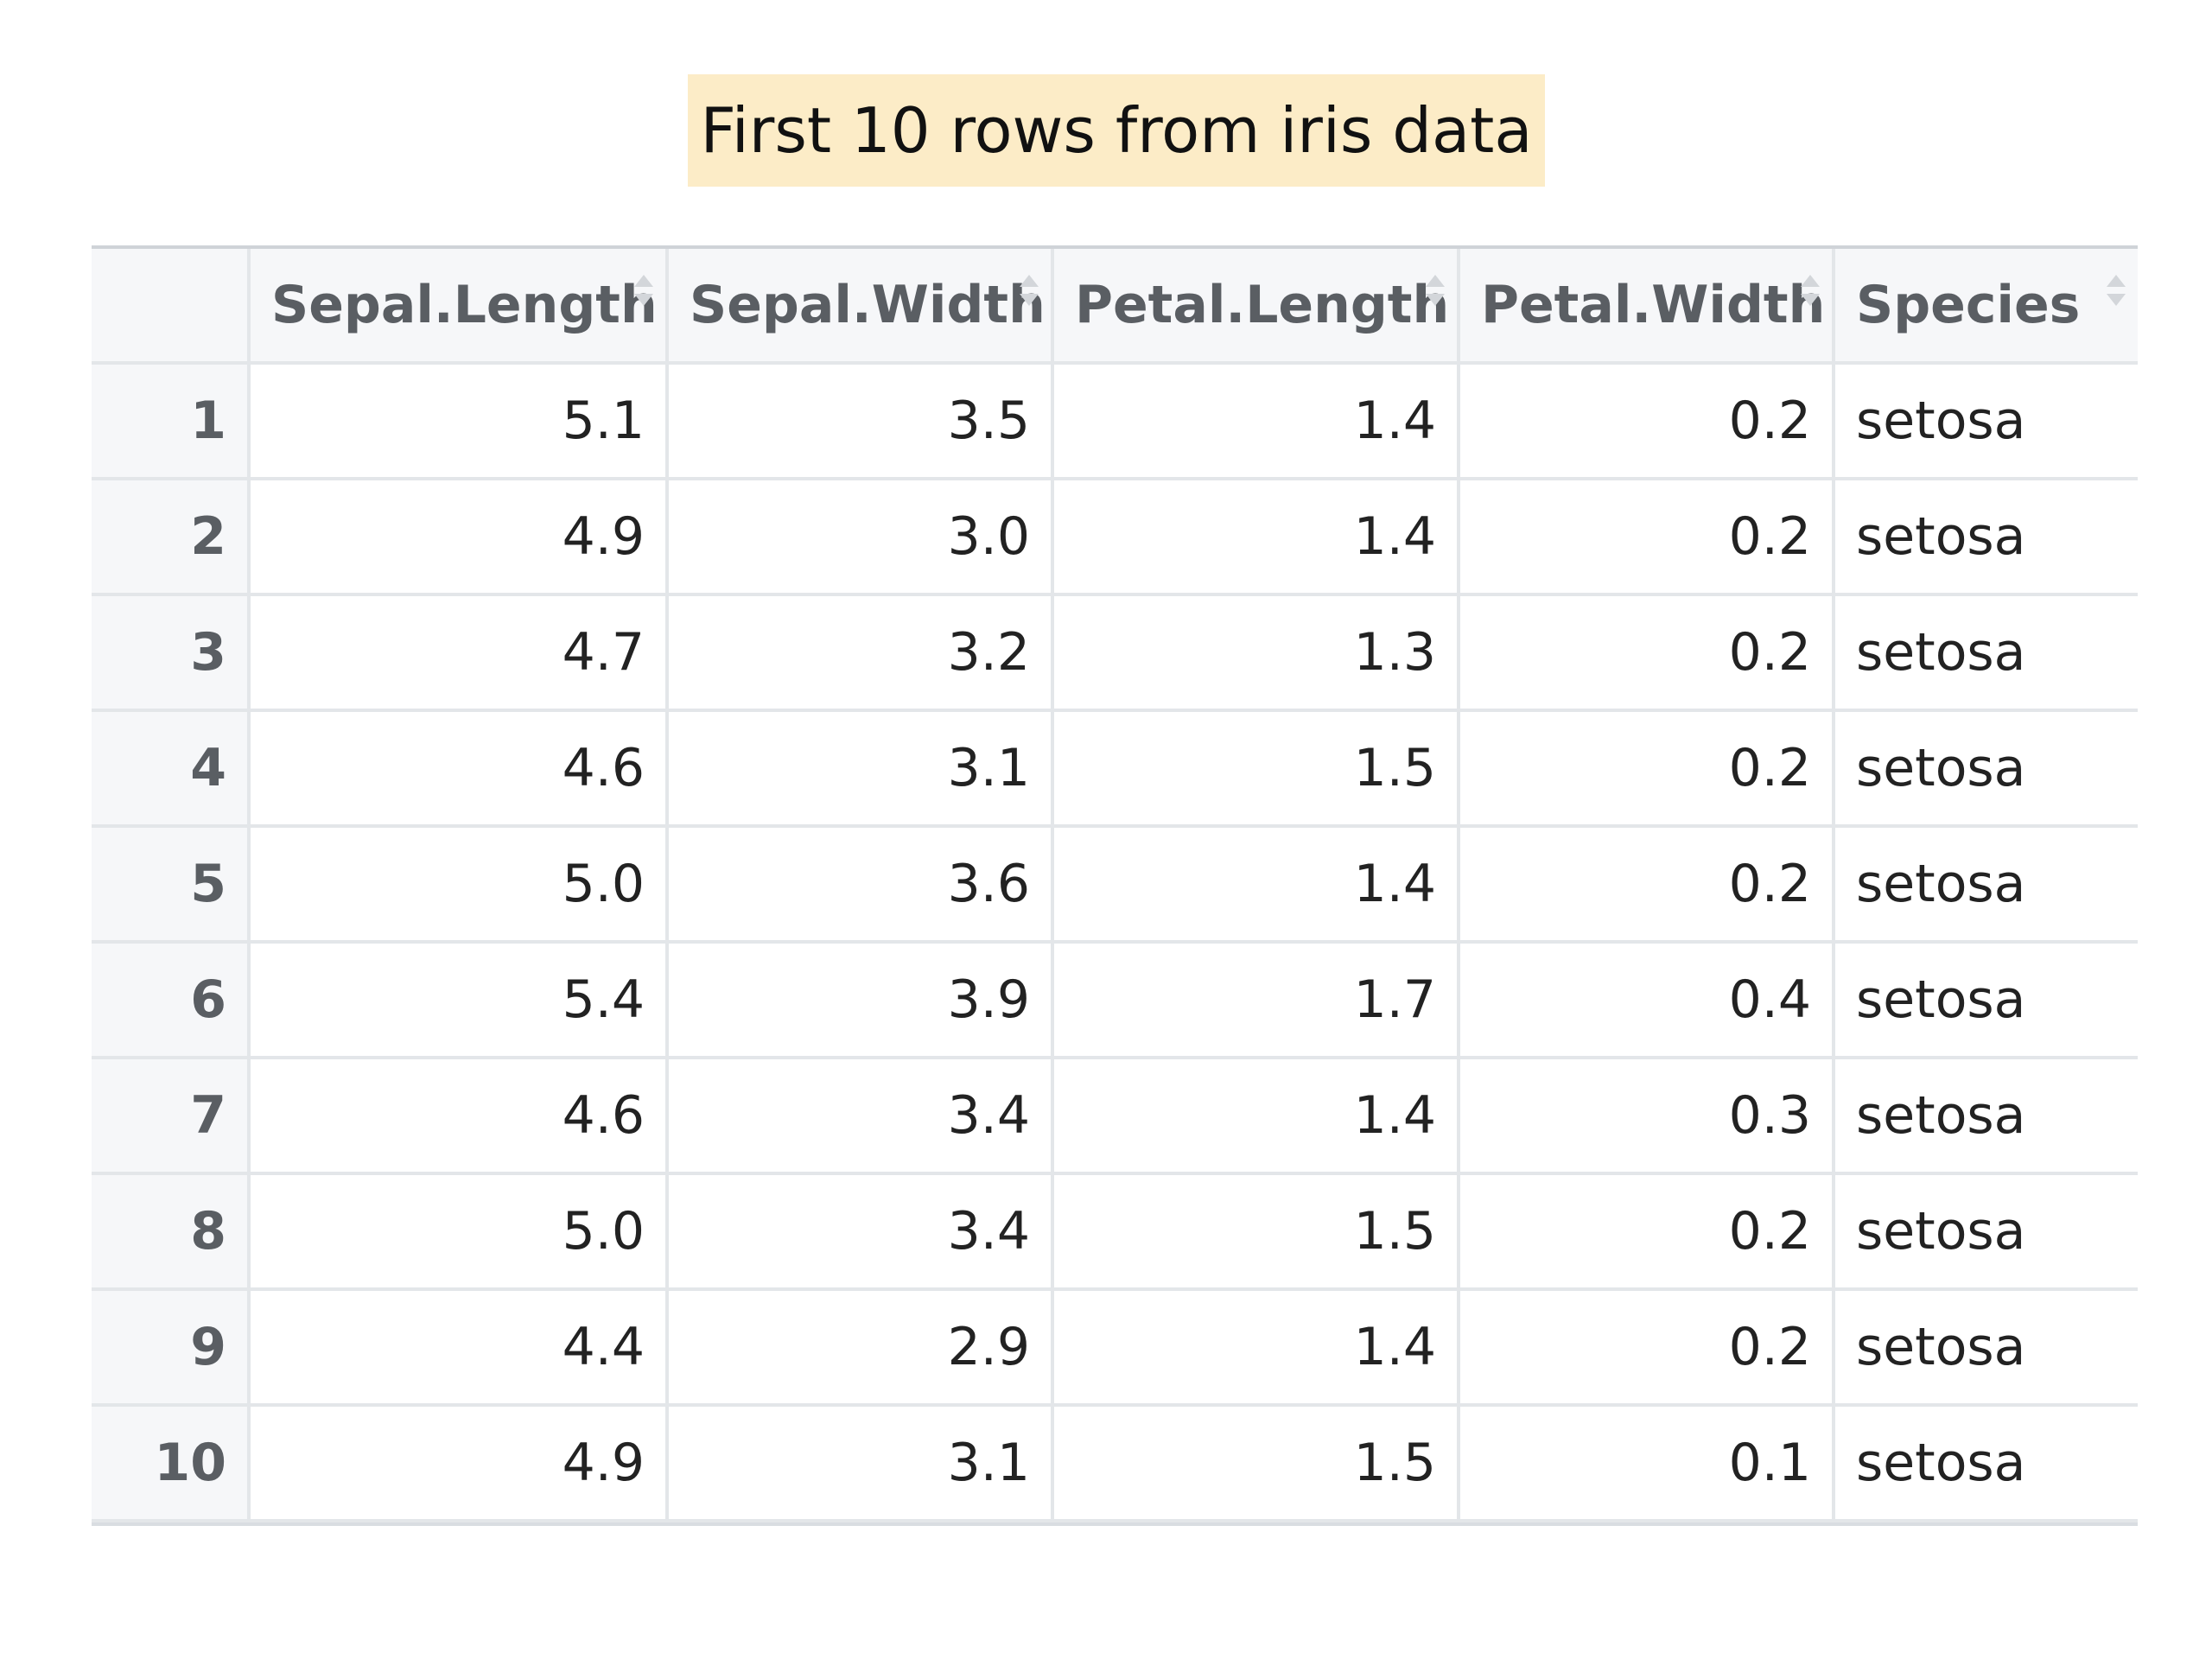 The width and height of the screenshot is (2212, 1659). What do you see at coordinates (170, 1116) in the screenshot?
I see `row-number: 7` at bounding box center [170, 1116].